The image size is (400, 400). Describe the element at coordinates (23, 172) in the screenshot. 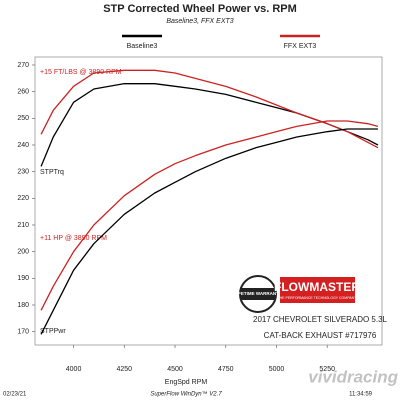

I see `y-tick-label: 230` at that location.